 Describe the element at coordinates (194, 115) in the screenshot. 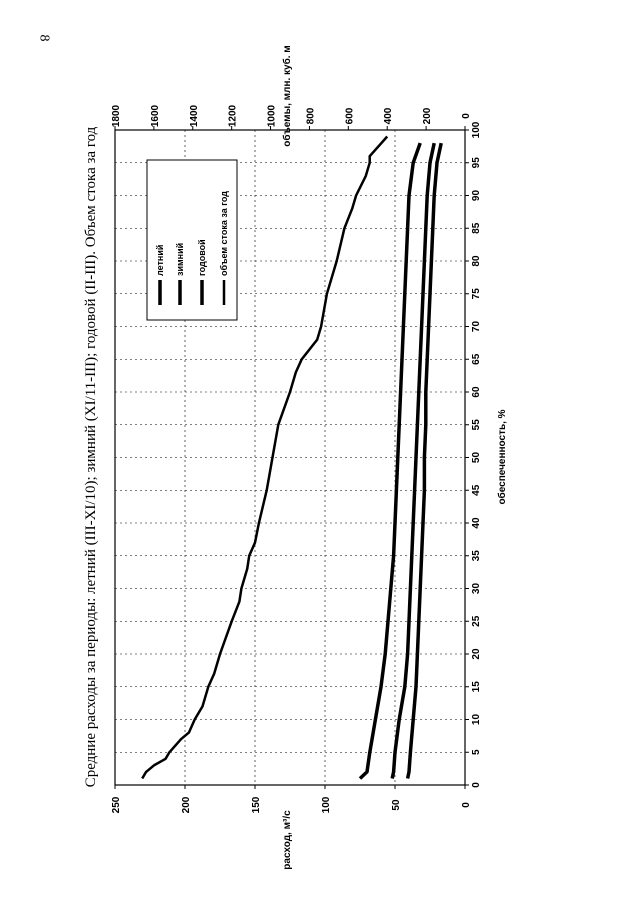

I see `y2-tick-label: 1400` at that location.